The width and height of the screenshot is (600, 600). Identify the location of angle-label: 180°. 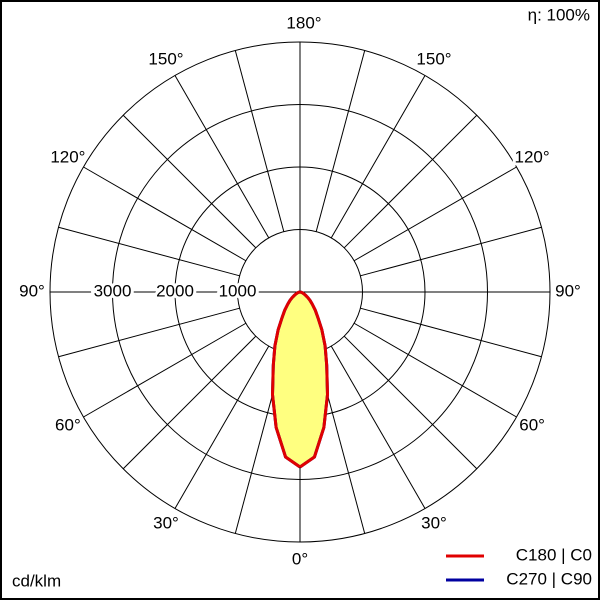
(303, 22).